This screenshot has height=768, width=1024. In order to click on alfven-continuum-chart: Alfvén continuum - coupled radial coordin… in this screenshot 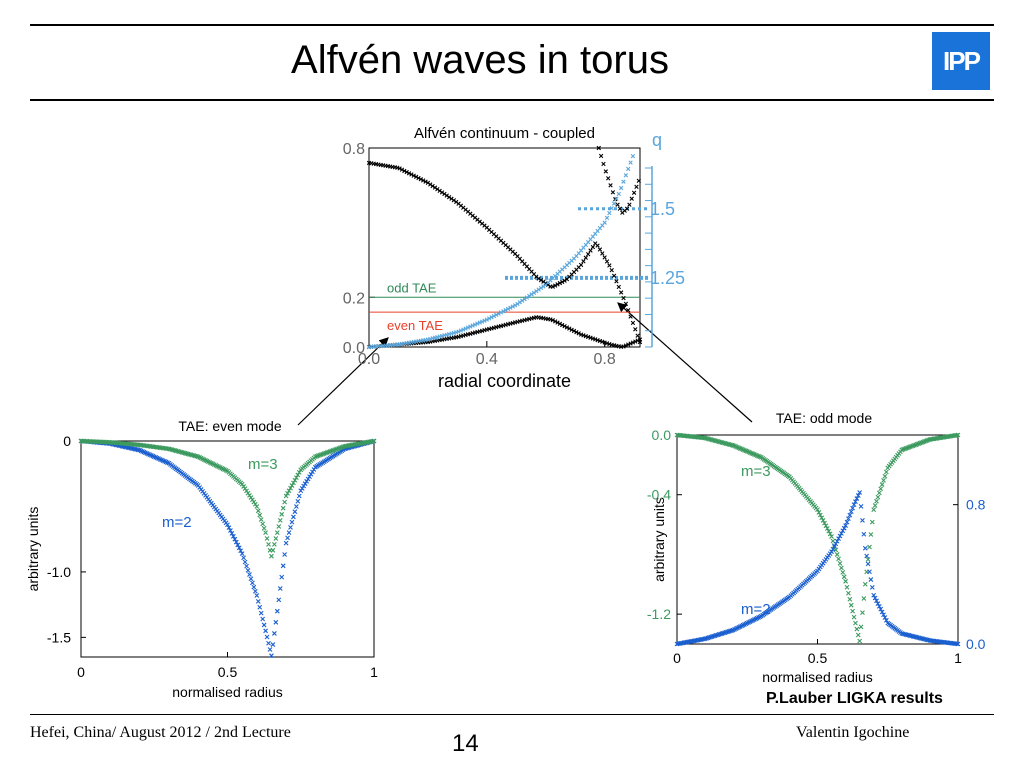, I will do `click(514, 258)`.